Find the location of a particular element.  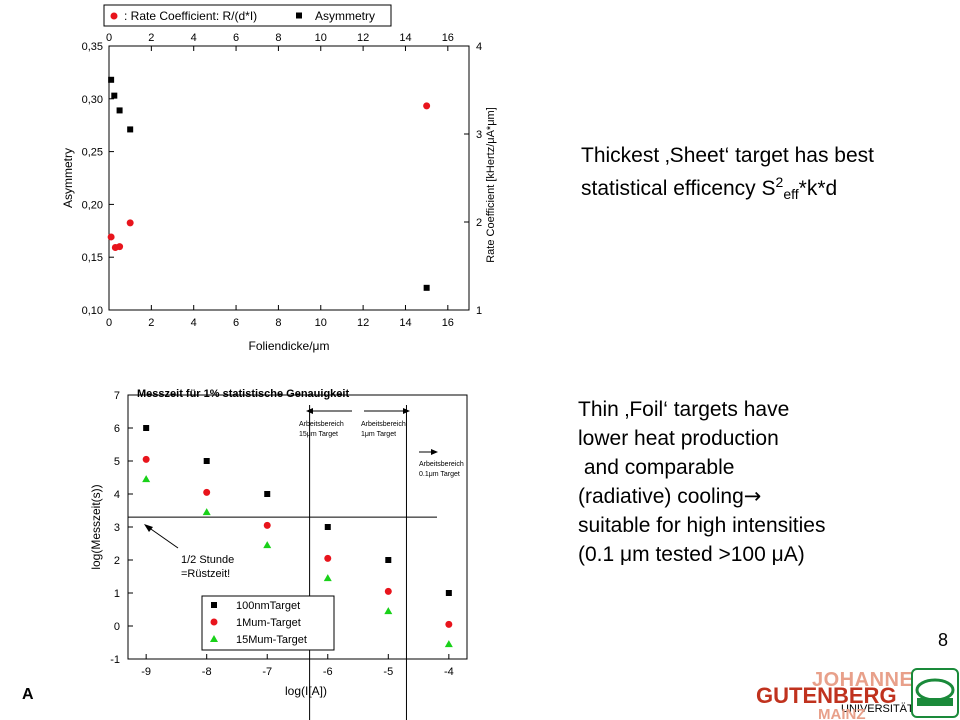

logo-universitaet: UNIVERSITÄT is located at coordinates (877, 709).